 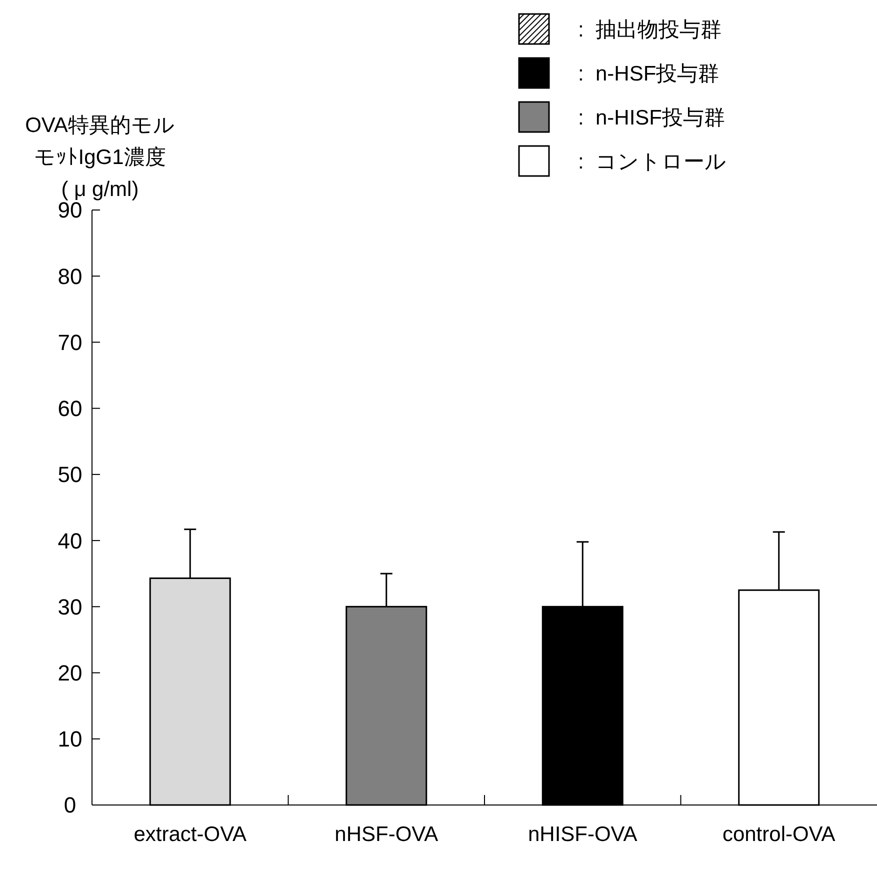 What do you see at coordinates (652, 118) in the screenshot?
I see `text: : n-HISF投与群` at bounding box center [652, 118].